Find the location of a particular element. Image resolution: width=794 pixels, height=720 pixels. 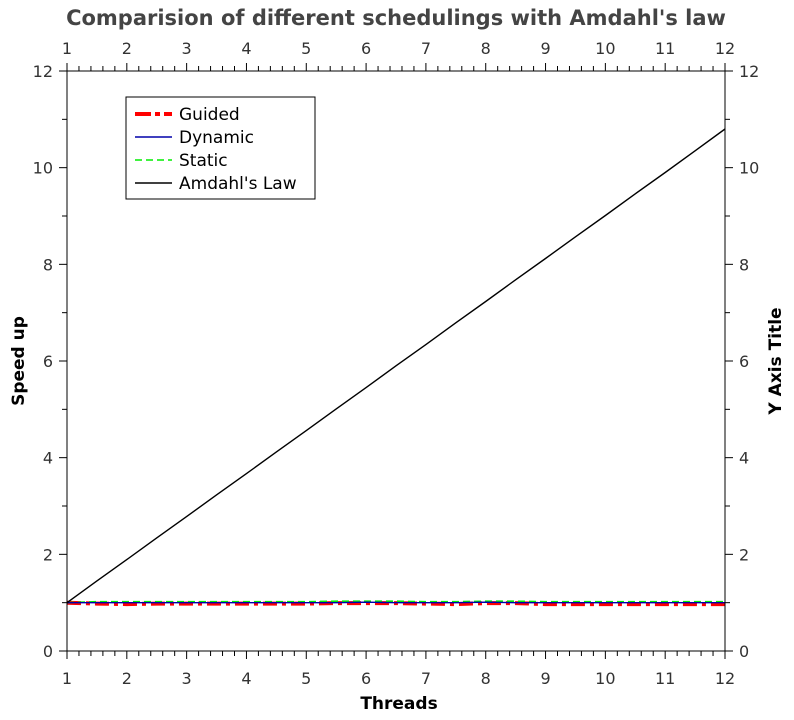

x-tick-label-bottom: 8 is located at coordinates (486, 678).